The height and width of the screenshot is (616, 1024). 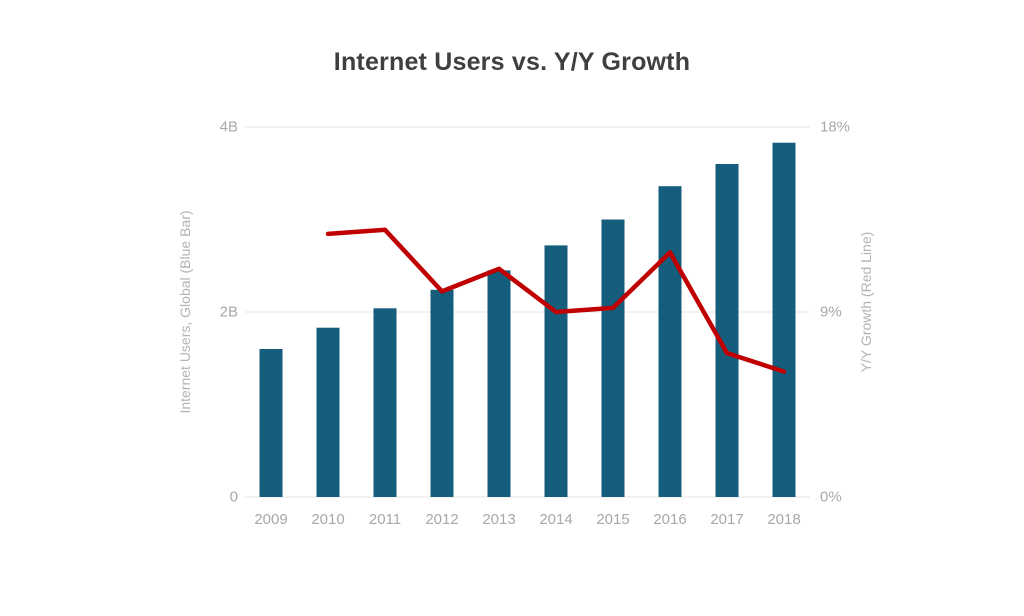 What do you see at coordinates (441, 519) in the screenshot?
I see `x-tick-label-2012: 2012` at bounding box center [441, 519].